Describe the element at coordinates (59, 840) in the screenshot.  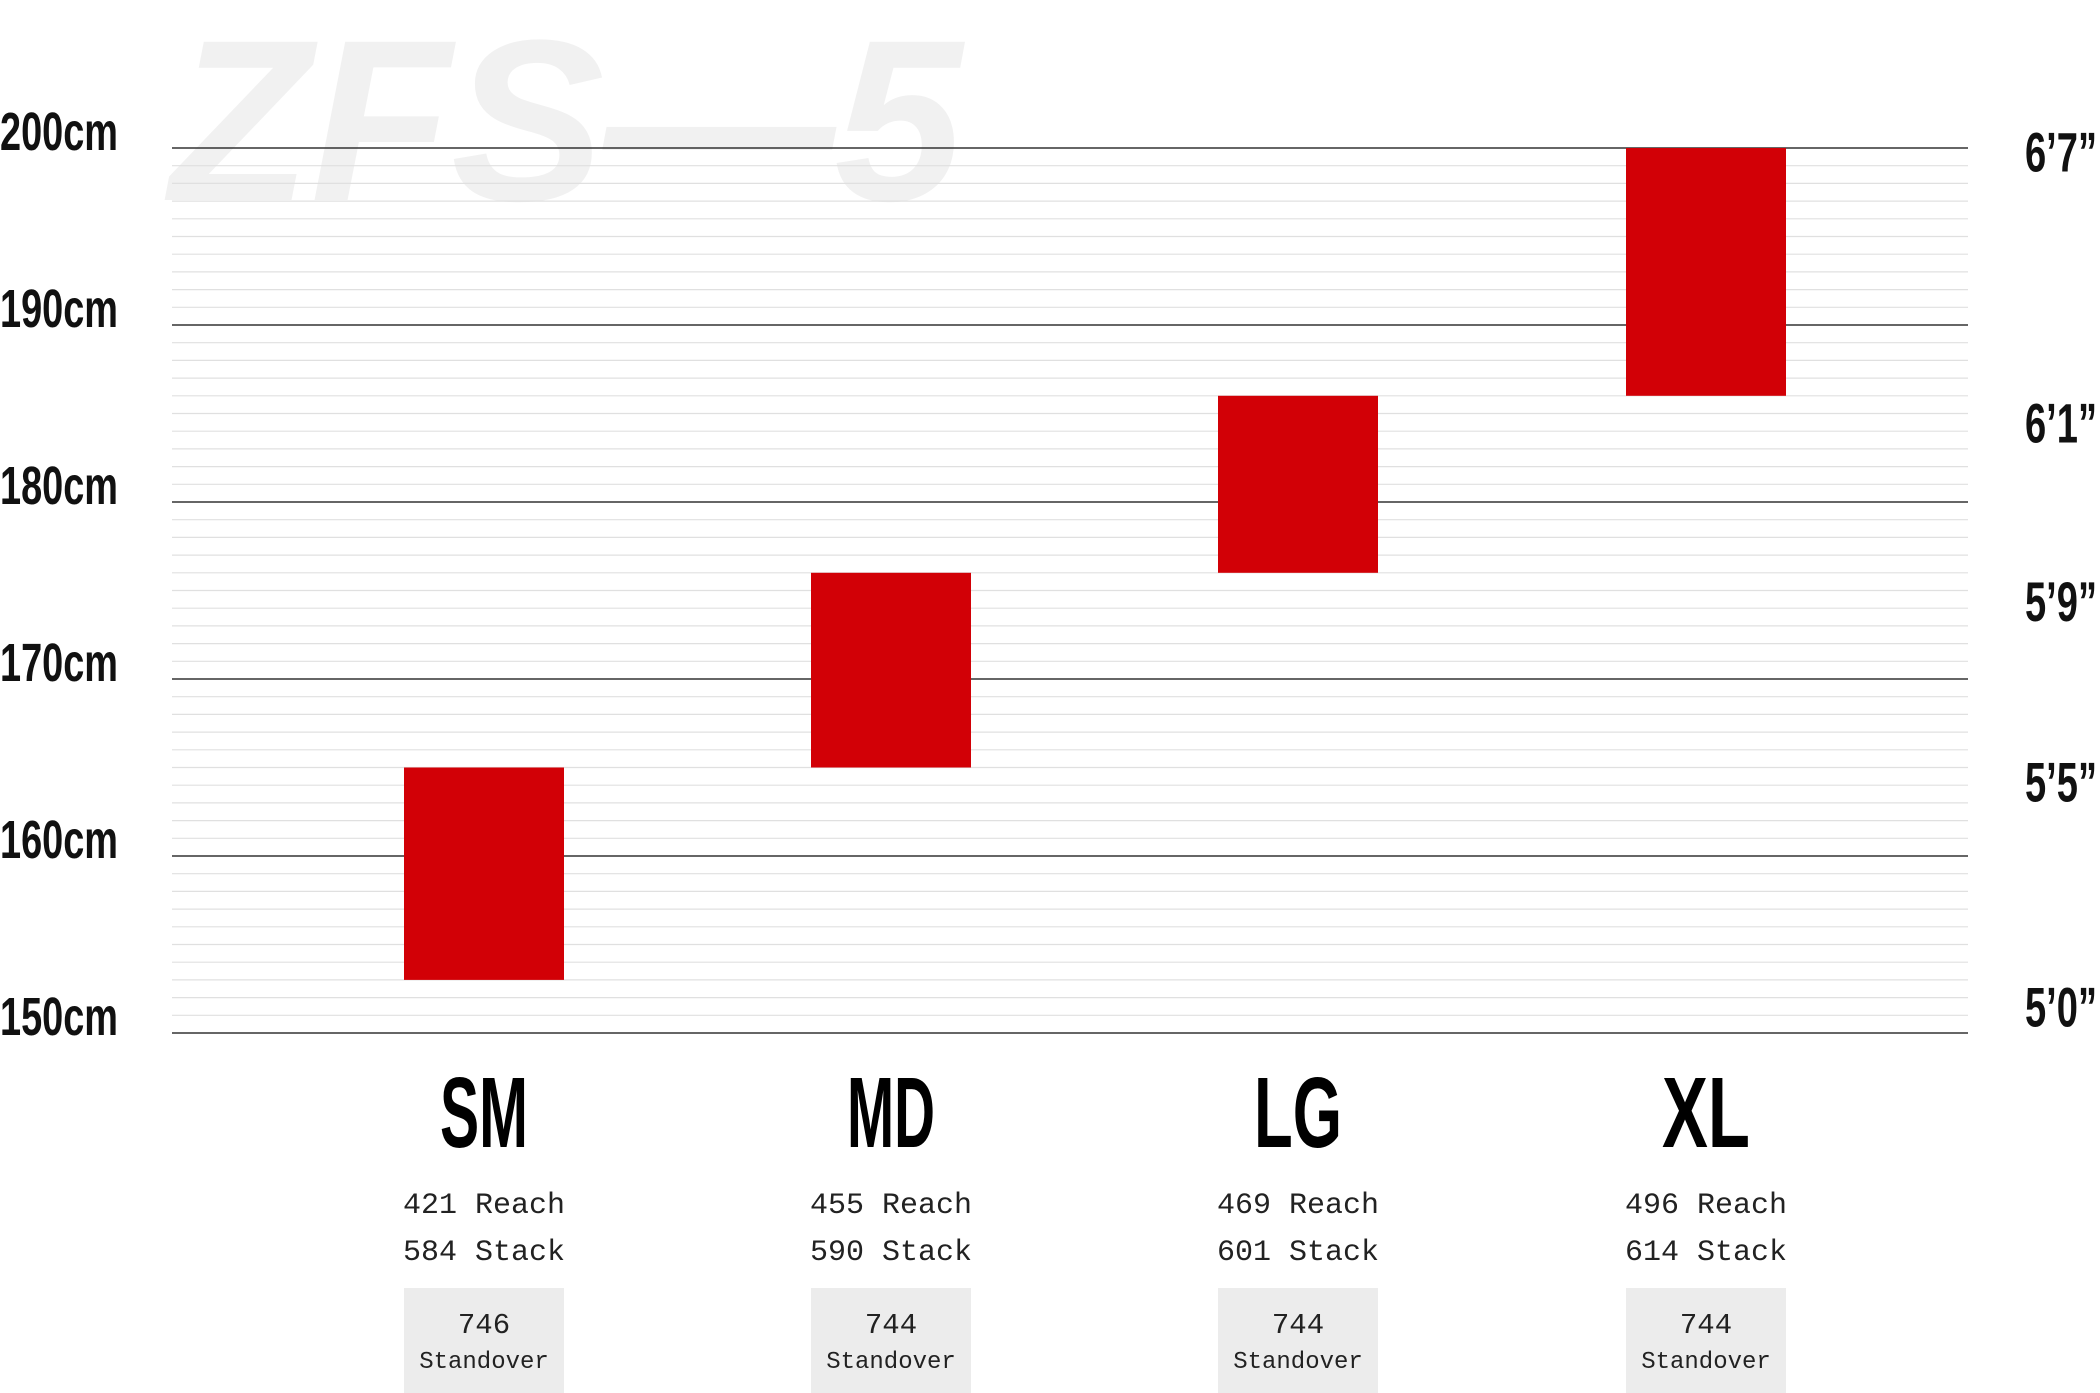
I see `y-tick-label-left: 160cm` at that location.